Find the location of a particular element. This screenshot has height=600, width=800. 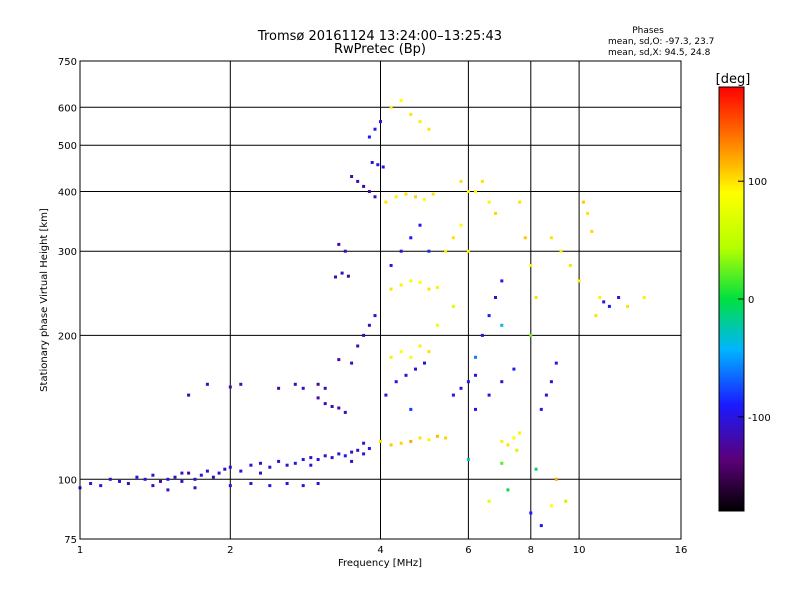

colorbar-tick-label: 100 is located at coordinates (757, 182).